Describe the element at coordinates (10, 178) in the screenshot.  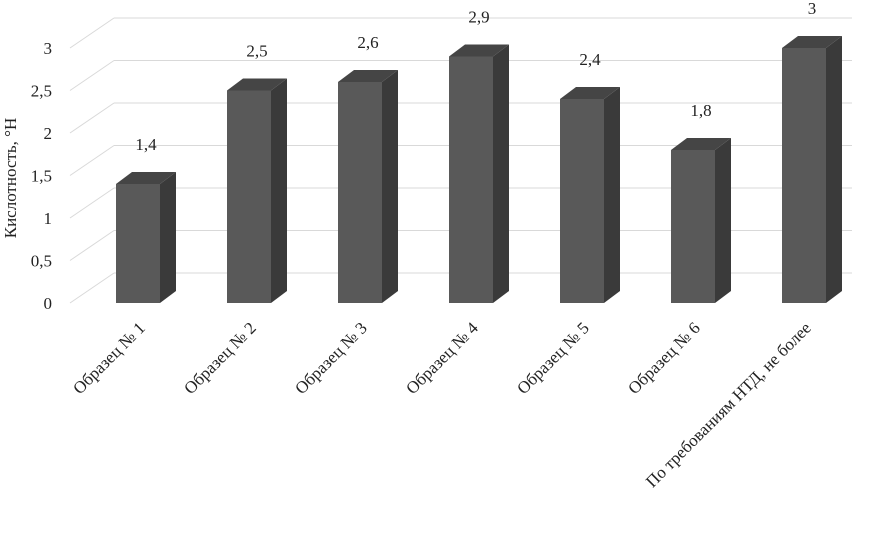
I see `y-axis-title: Кислотность, °Н` at that location.